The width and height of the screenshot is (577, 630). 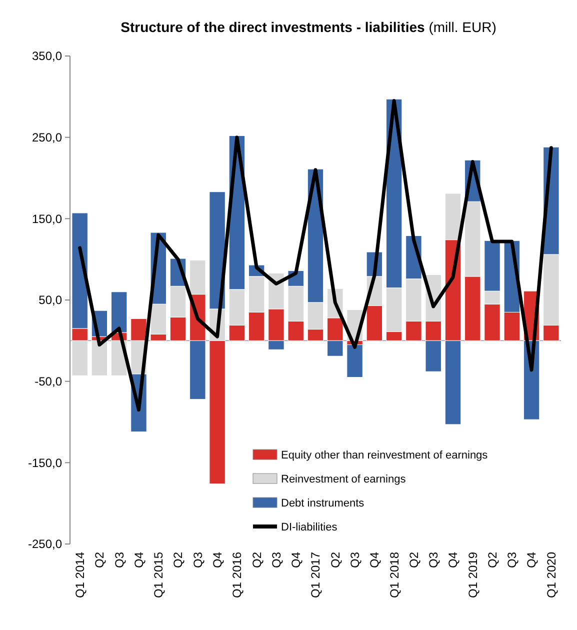 I want to click on legend-label: Equity other than reinvestment of earnings, so click(x=384, y=455).